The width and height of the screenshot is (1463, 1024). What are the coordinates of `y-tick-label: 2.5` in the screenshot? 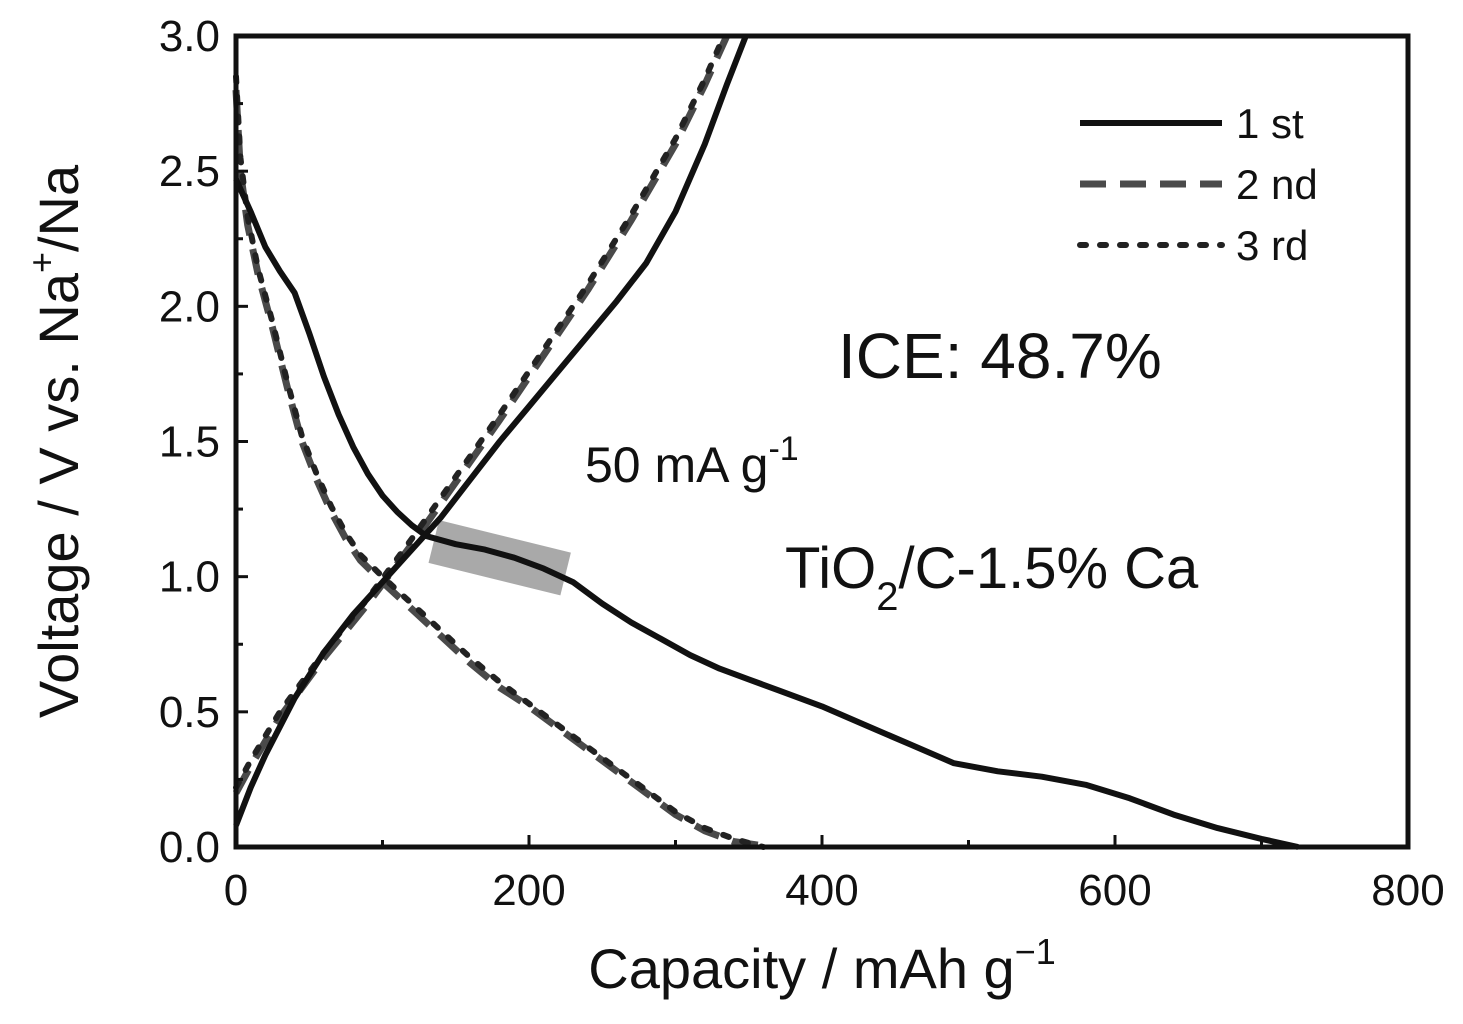 It's located at (189, 171).